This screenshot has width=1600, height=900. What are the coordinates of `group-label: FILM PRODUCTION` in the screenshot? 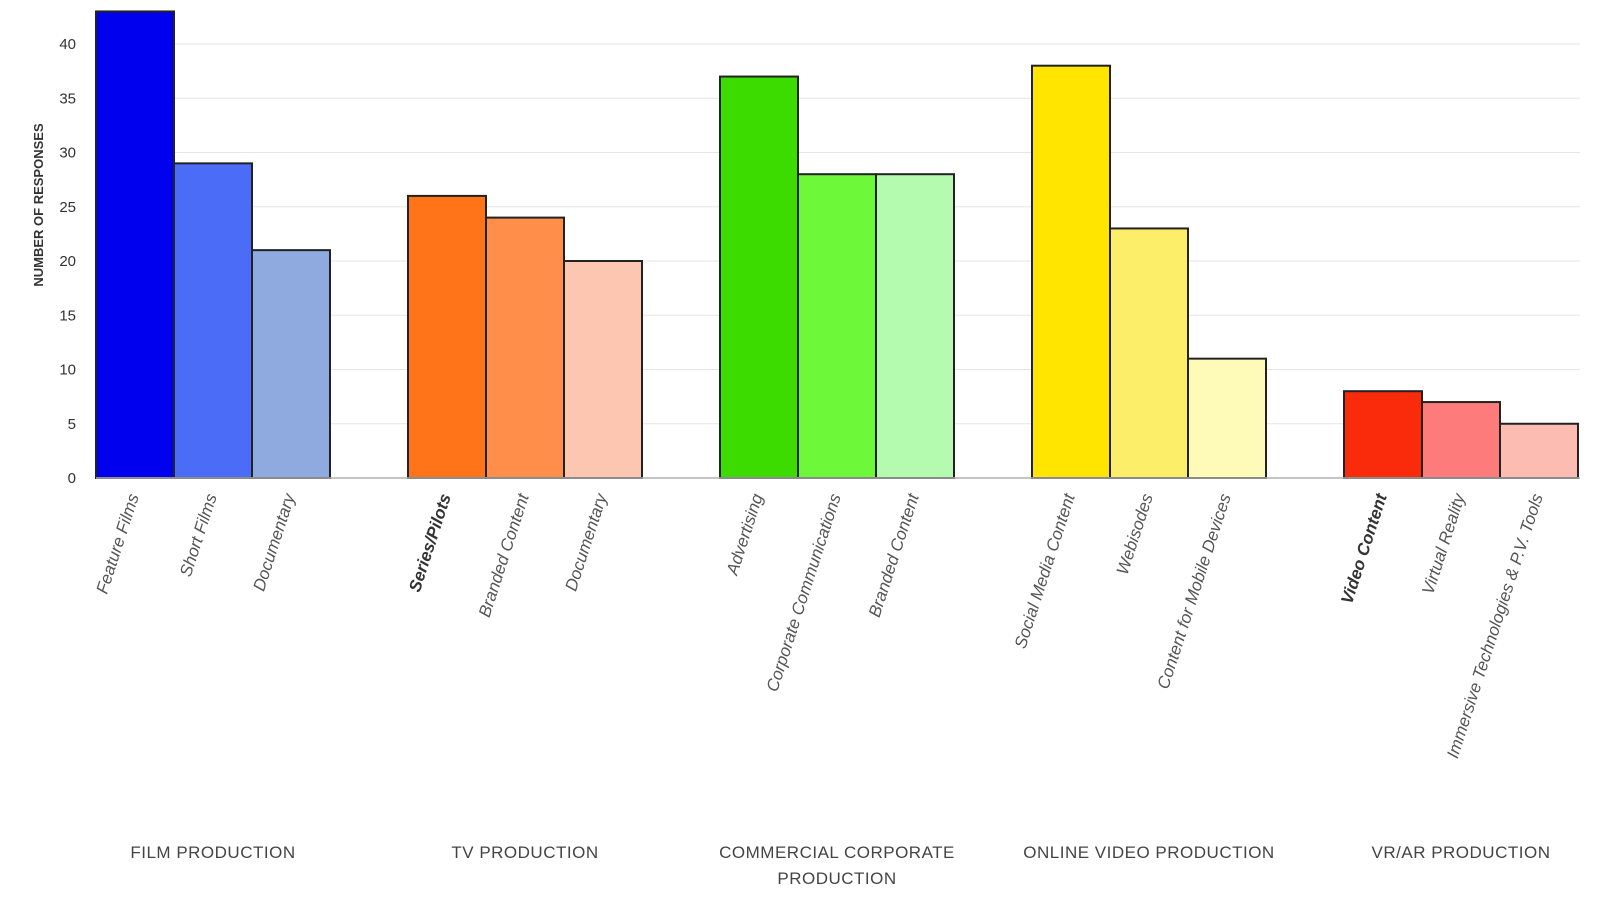 It's located at (212, 852).